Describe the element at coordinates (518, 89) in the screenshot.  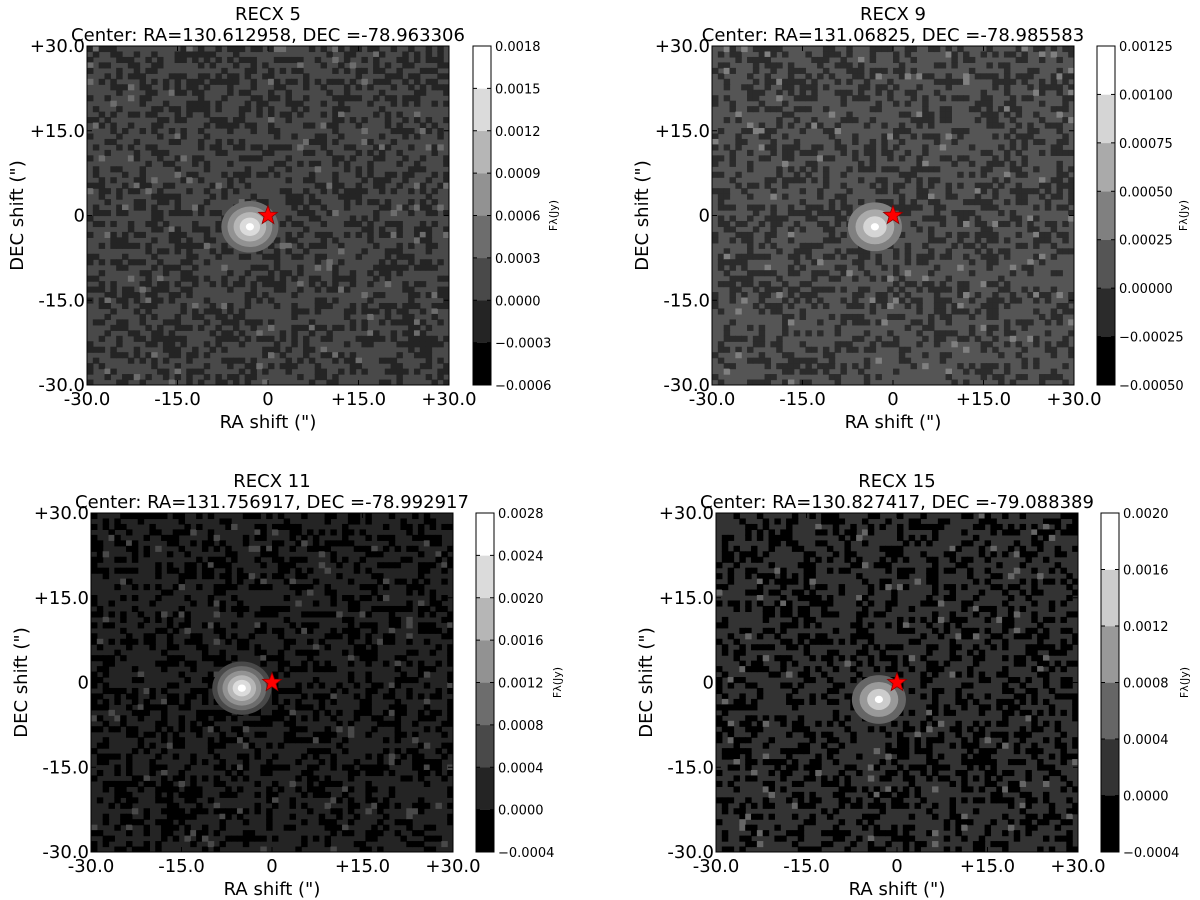
I see `colorbar-tick-label: 0.0015` at that location.